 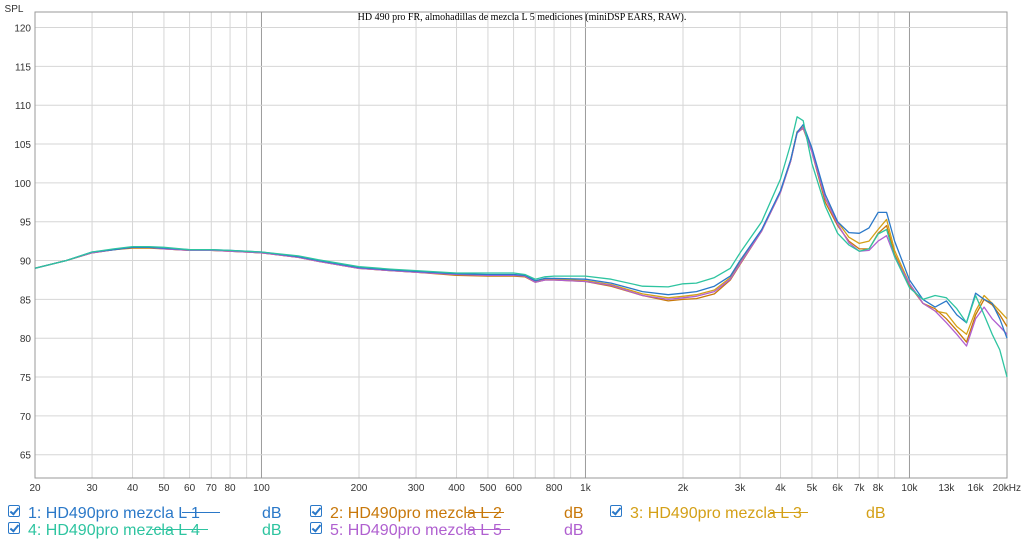 I want to click on x-tick-label: 300, so click(x=416, y=488).